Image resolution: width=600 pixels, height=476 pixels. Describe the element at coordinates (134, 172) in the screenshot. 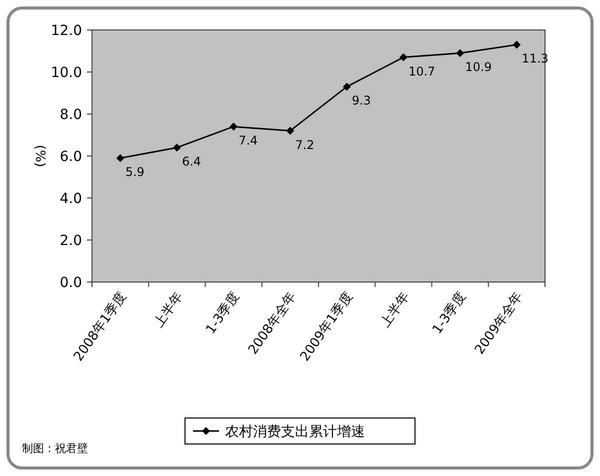

I see `data-label: 5.9` at that location.